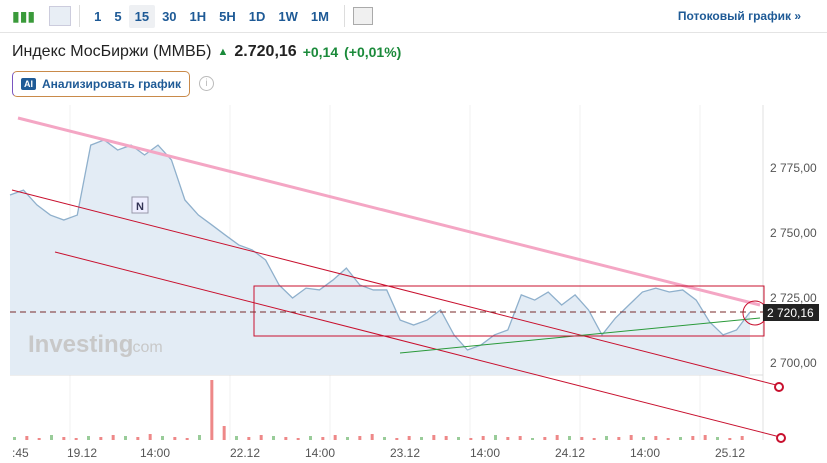  I want to click on event-marker, so click(140, 205).